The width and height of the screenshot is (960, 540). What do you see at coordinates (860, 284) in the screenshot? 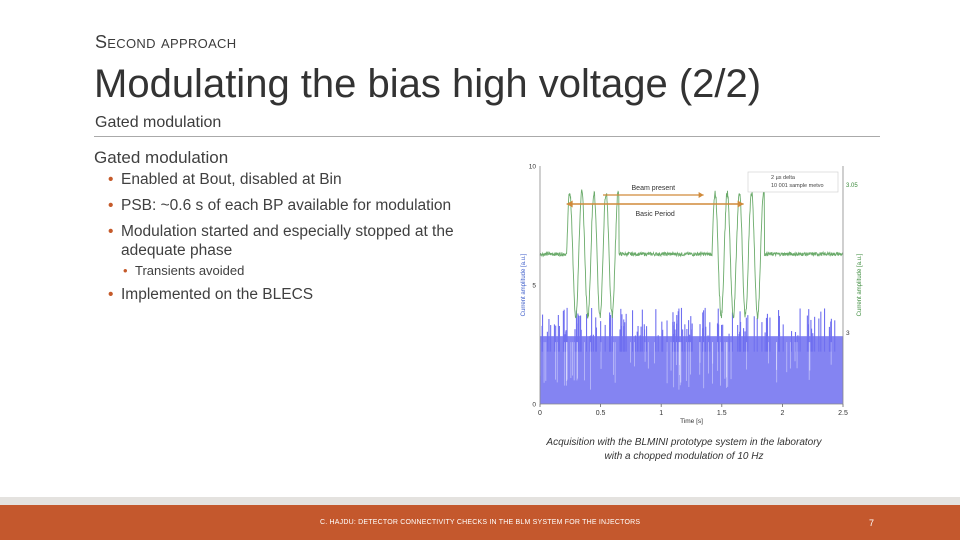
I see `y-axis-right-label: Current amplitude [a.u.]` at bounding box center [860, 284].